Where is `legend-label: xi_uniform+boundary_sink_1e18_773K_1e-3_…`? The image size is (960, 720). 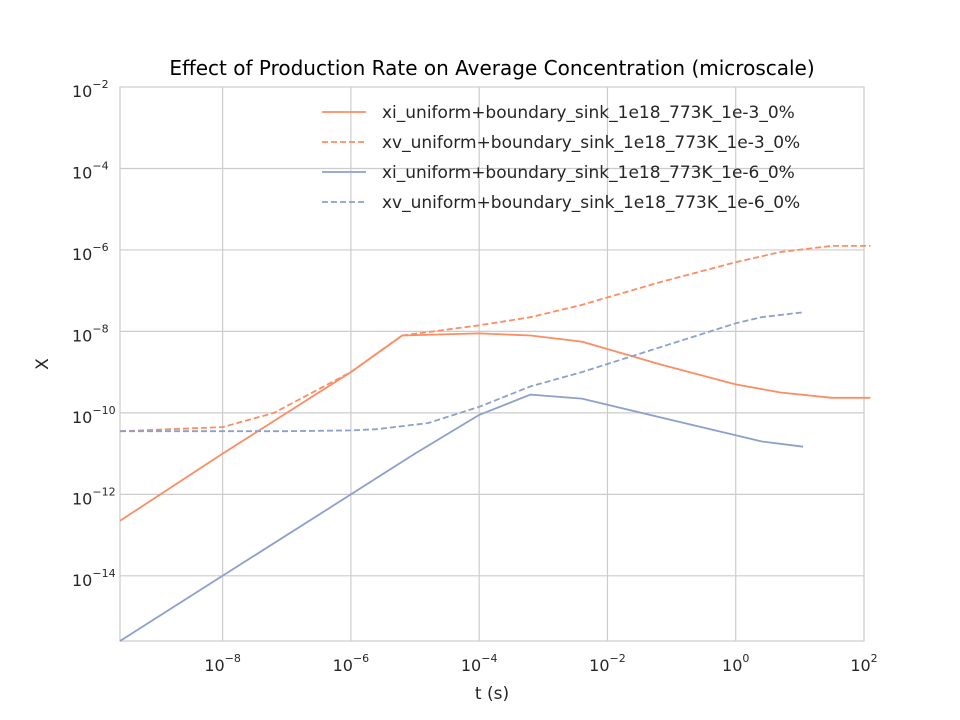 legend-label: xi_uniform+boundary_sink_1e18_773K_1e-3_… is located at coordinates (588, 113).